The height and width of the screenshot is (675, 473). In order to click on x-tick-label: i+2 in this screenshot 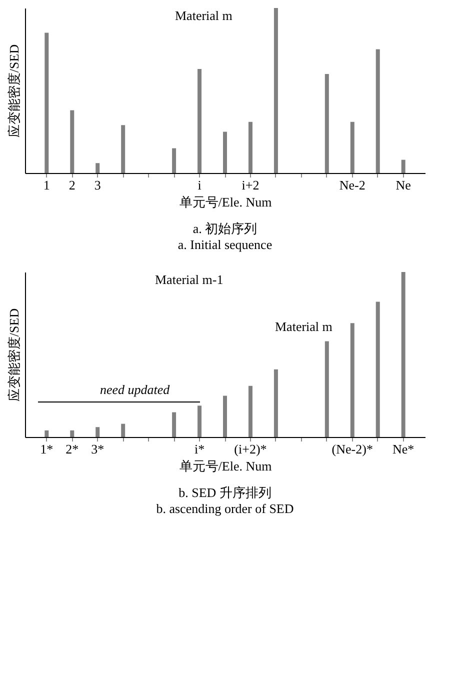, I will do `click(251, 185)`.